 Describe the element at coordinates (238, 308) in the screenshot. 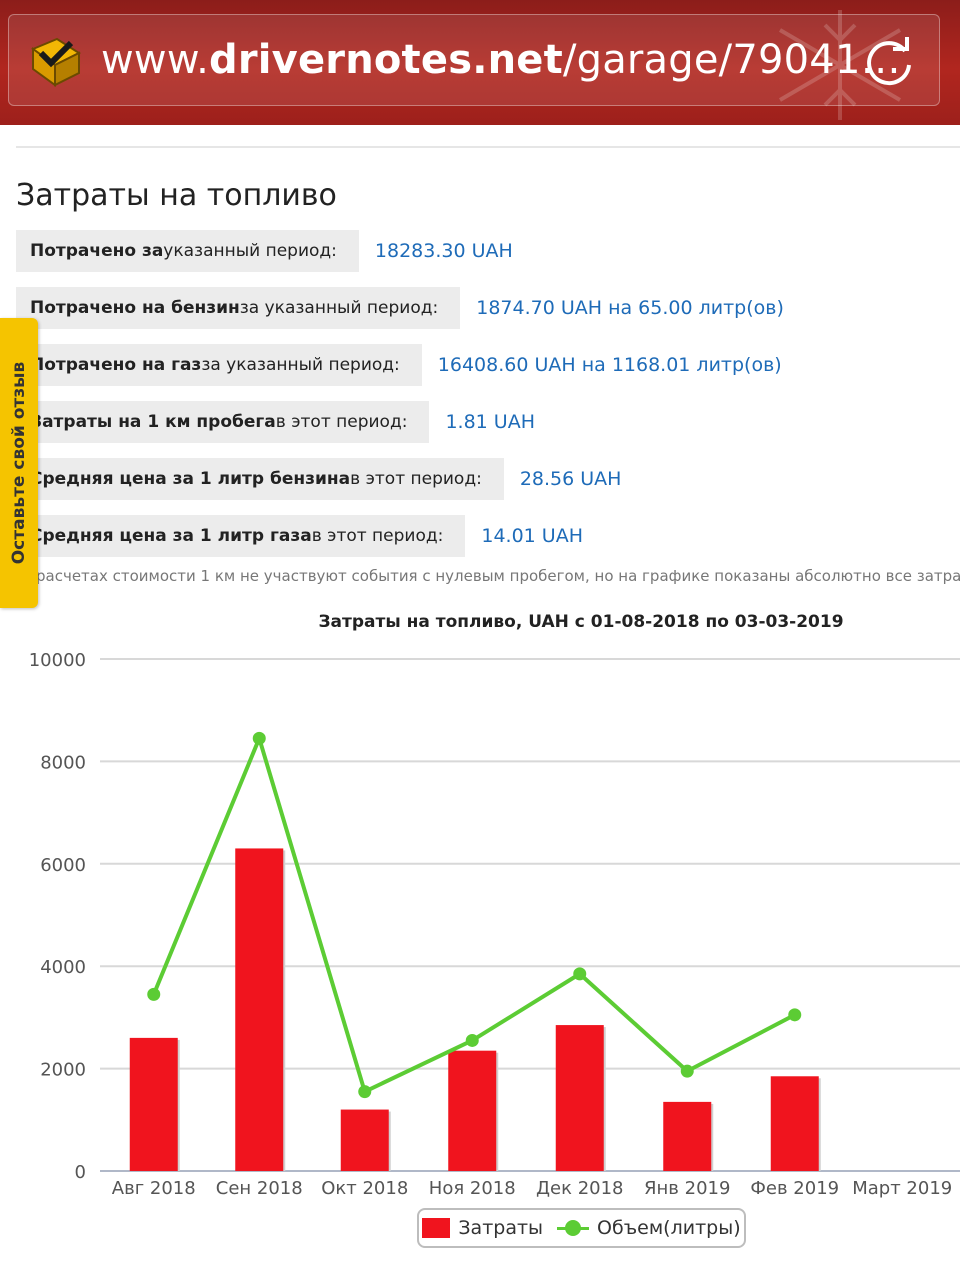

I see `stat-label: Потрачено на бензин за указанный период:` at that location.